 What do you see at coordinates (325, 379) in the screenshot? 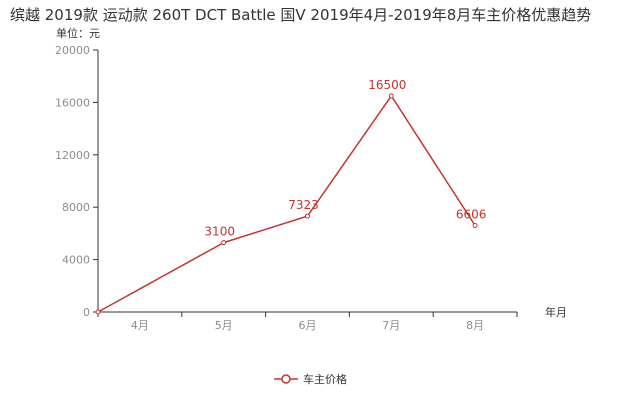
I see `legend-label: 车主价格` at bounding box center [325, 379].